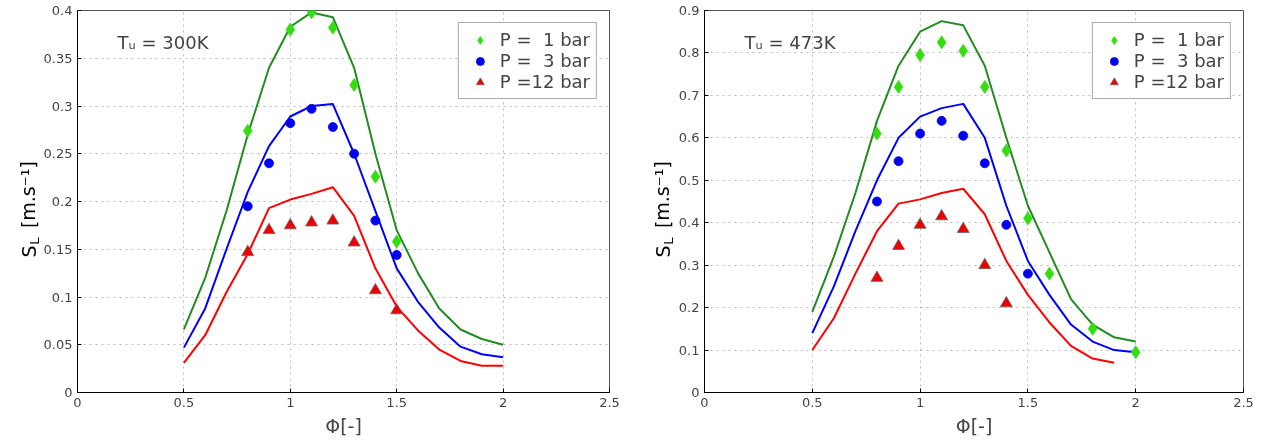  Describe the element at coordinates (689, 138) in the screenshot. I see `y-tick-label: 0.6` at that location.